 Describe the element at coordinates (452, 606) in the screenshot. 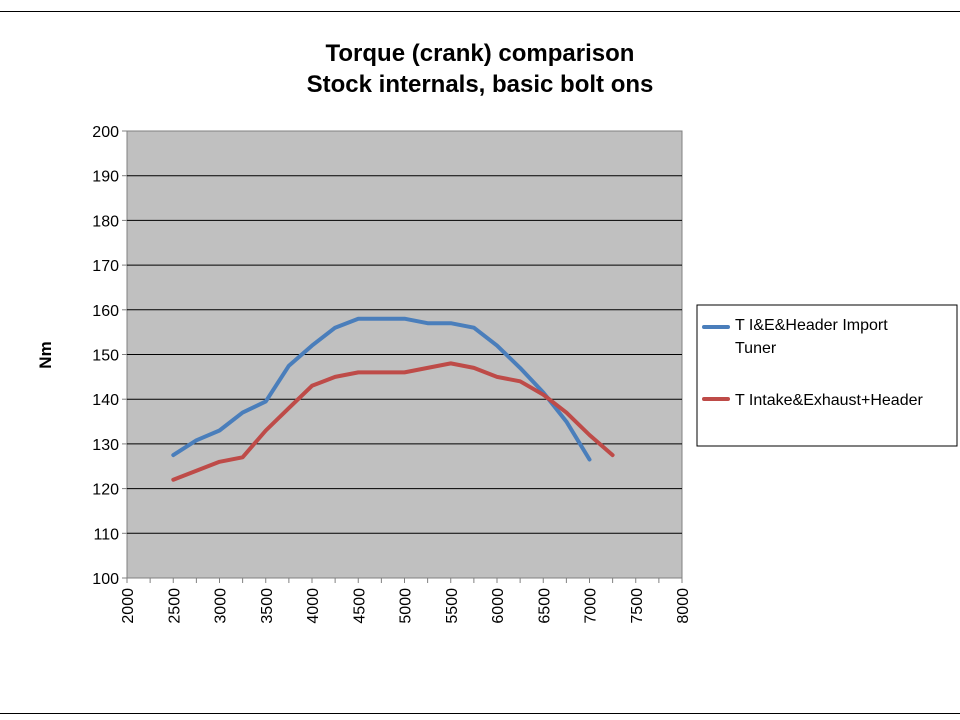

I see `x-tick-label: 5500` at that location.